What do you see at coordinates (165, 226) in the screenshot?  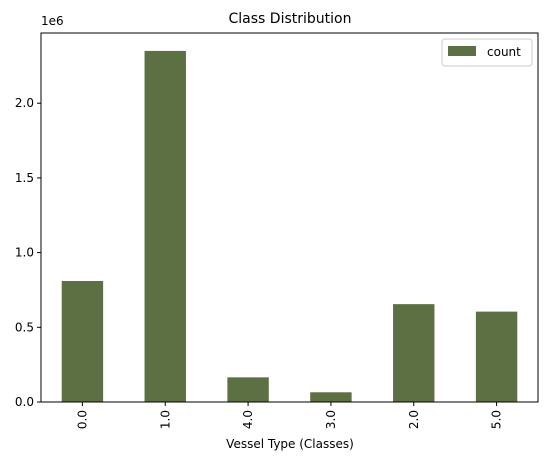 I see `bar-1.0` at bounding box center [165, 226].